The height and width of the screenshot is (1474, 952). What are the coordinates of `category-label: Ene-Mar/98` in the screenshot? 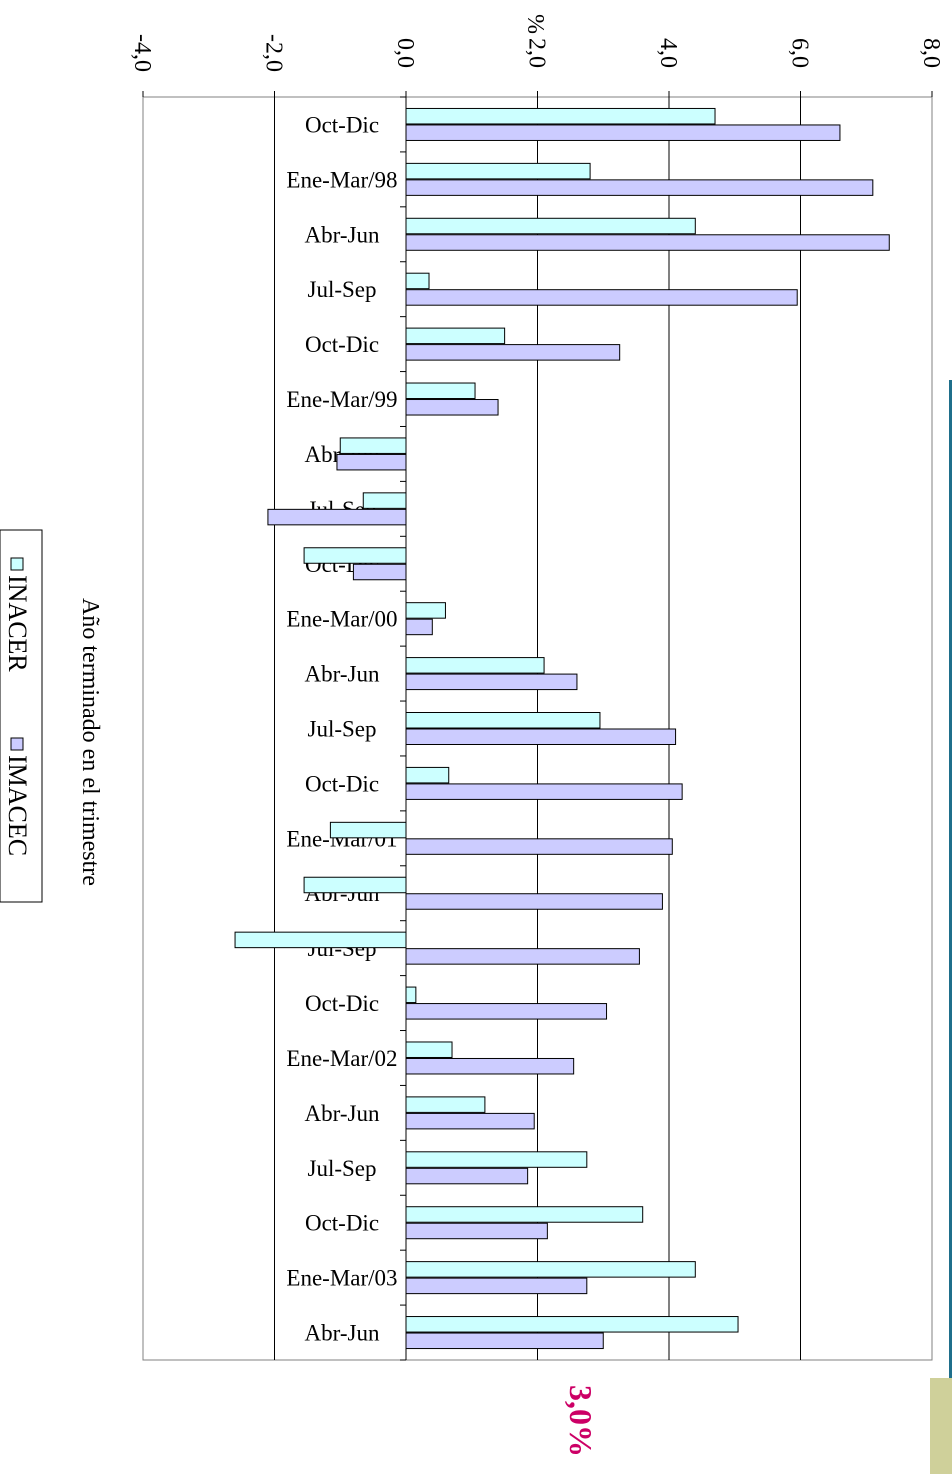 It's located at (341, 179).